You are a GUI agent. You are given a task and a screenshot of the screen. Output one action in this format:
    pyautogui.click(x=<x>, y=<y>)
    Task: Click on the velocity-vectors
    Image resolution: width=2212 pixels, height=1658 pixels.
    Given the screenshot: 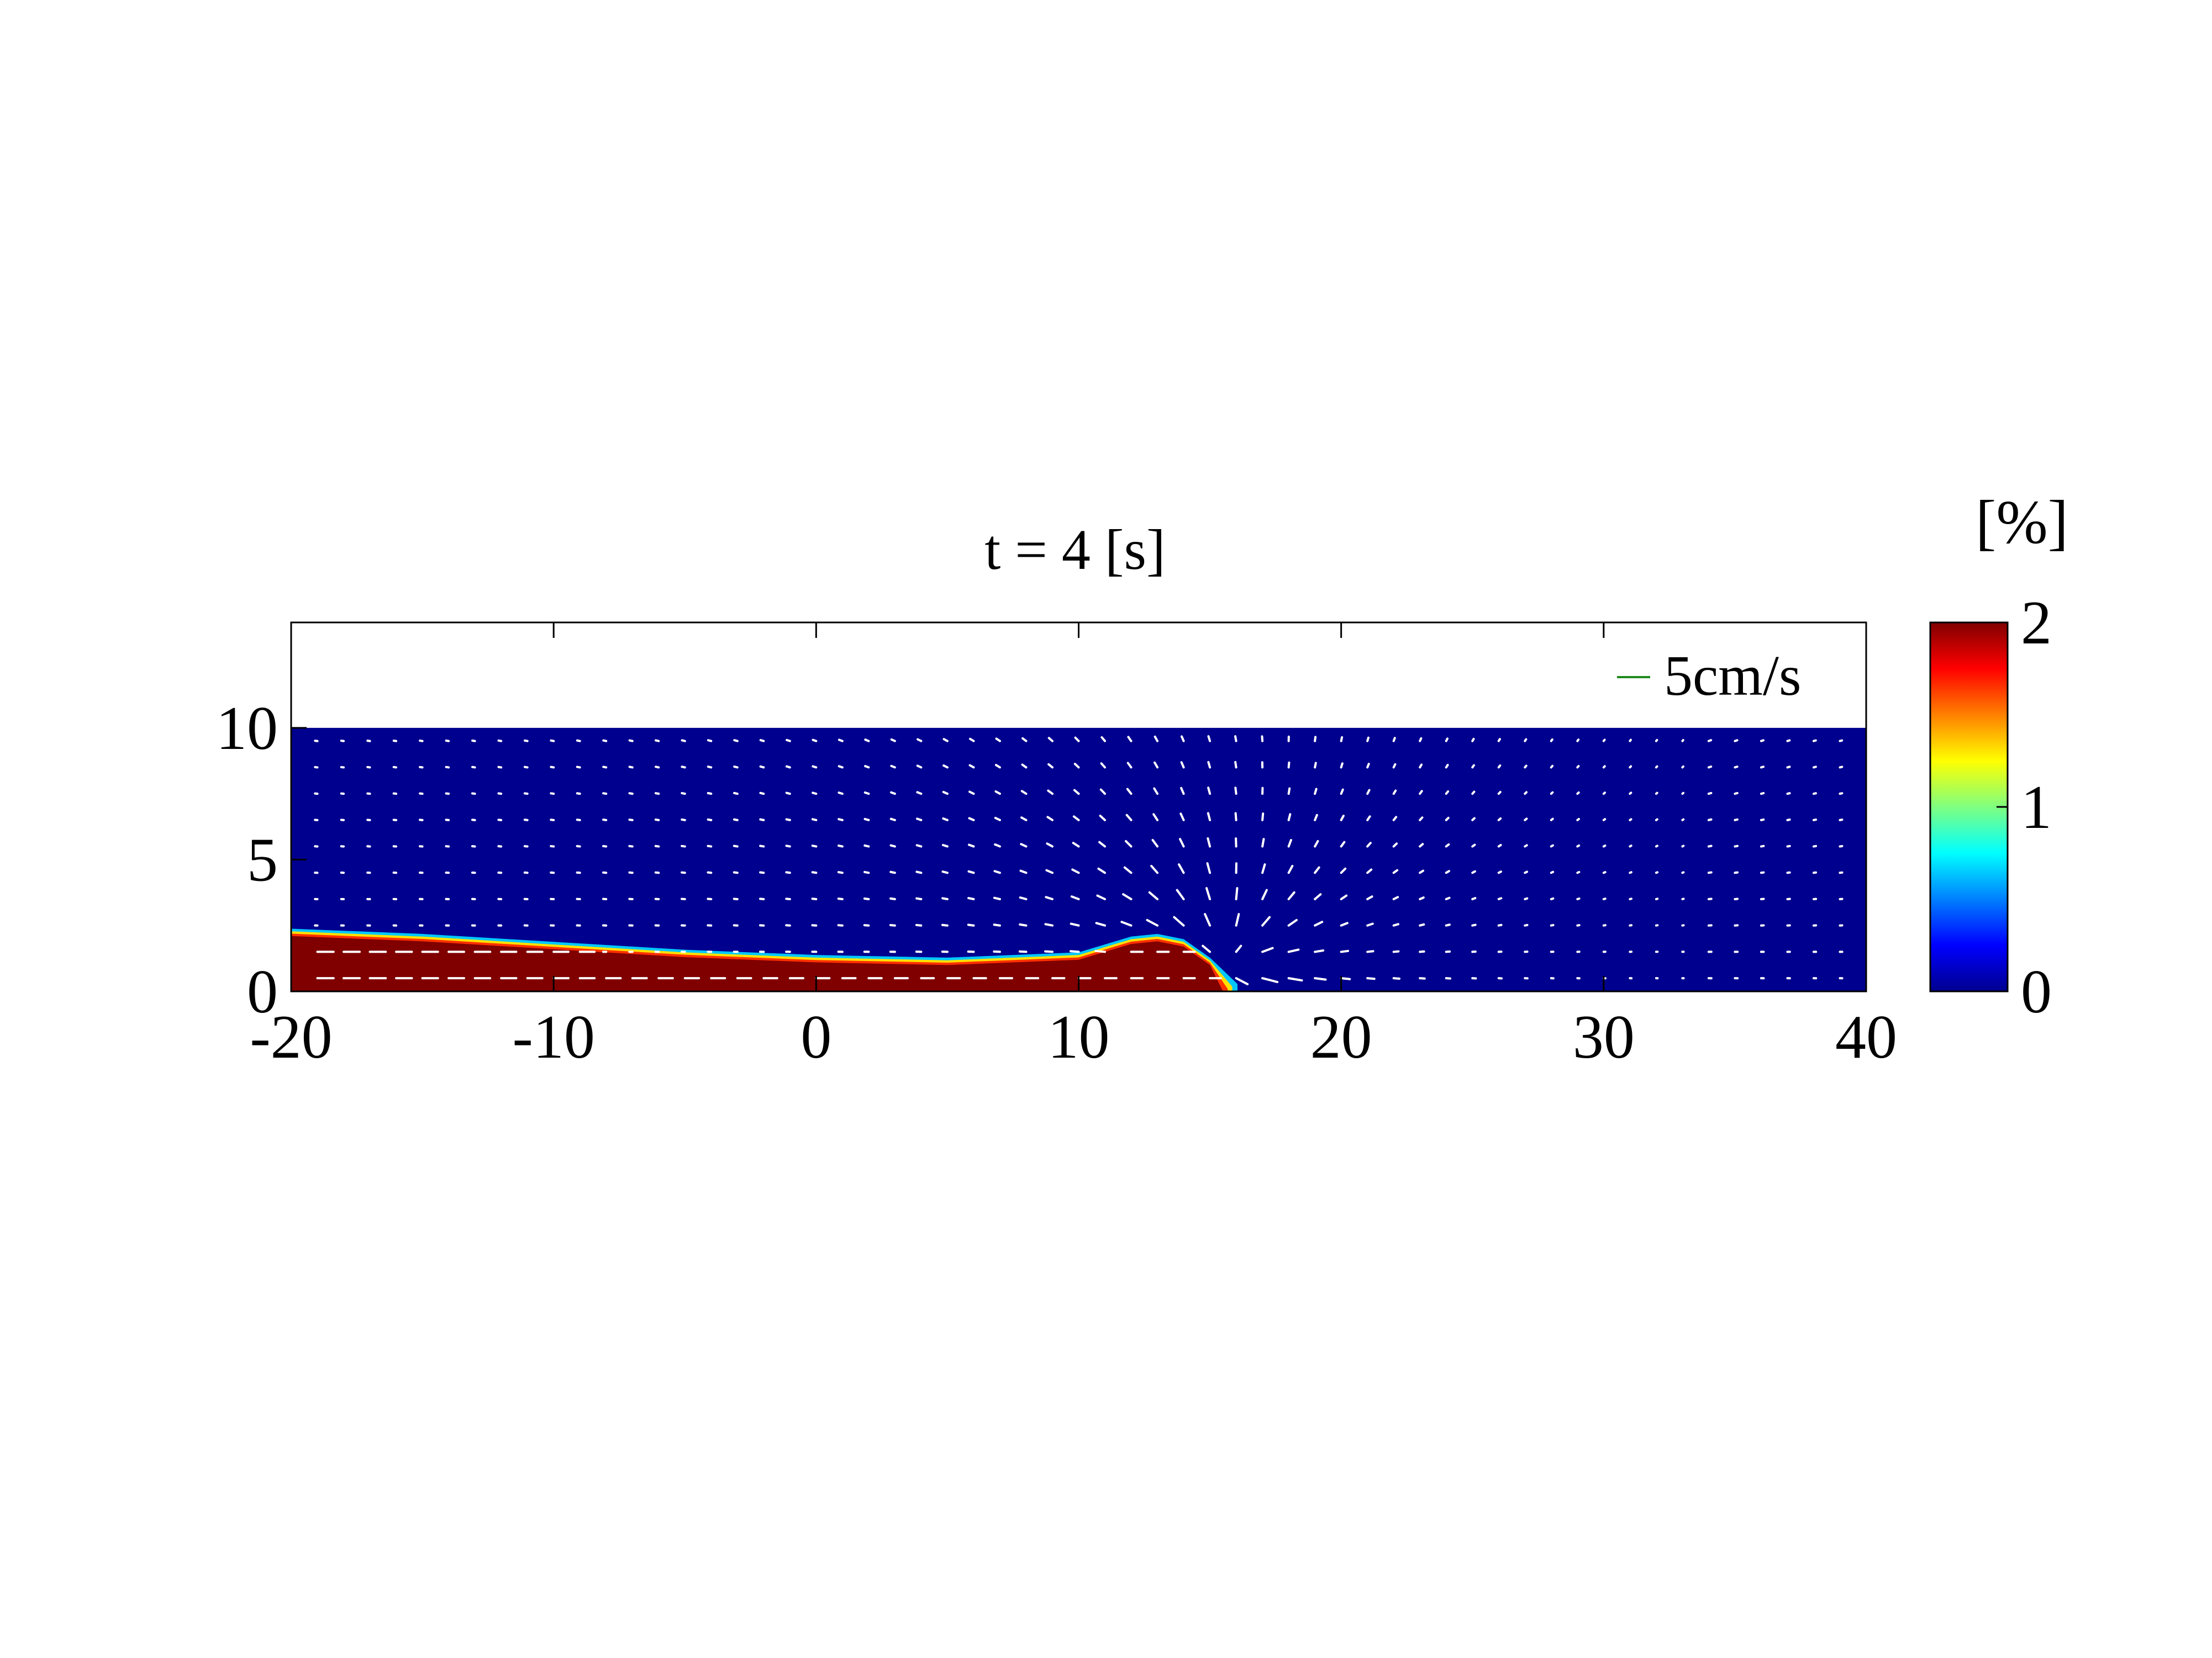 What is the action you would take?
    pyautogui.click(x=1079, y=860)
    